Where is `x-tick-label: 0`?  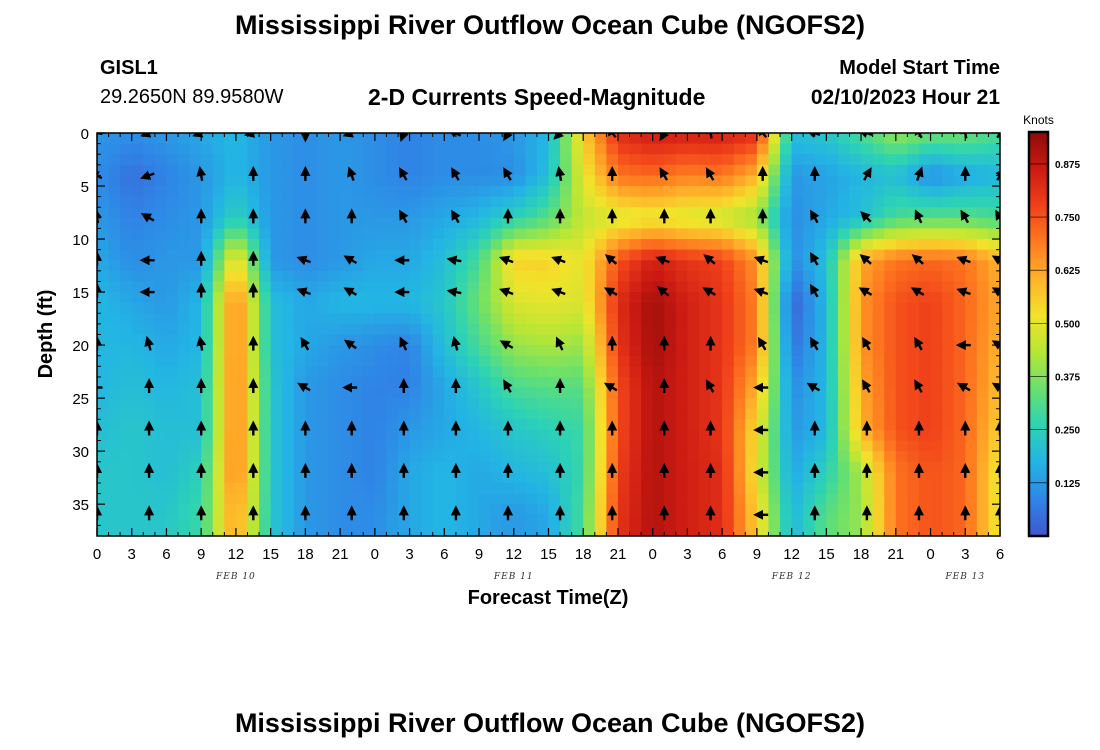
x-tick-label: 0 is located at coordinates (930, 554).